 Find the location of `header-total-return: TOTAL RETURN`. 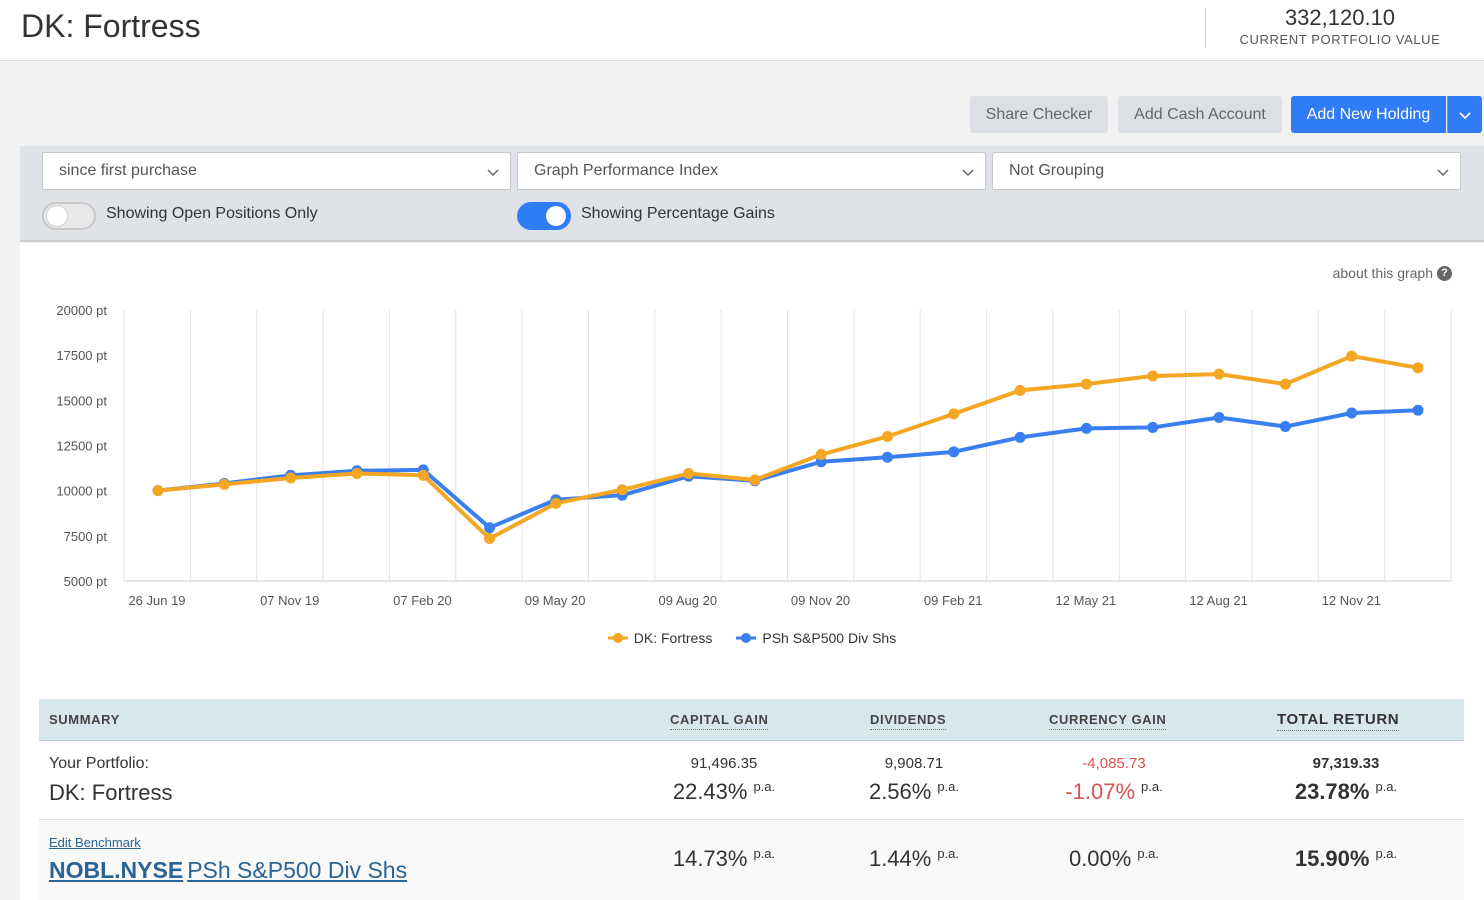

header-total-return: TOTAL RETURN is located at coordinates (1338, 721).